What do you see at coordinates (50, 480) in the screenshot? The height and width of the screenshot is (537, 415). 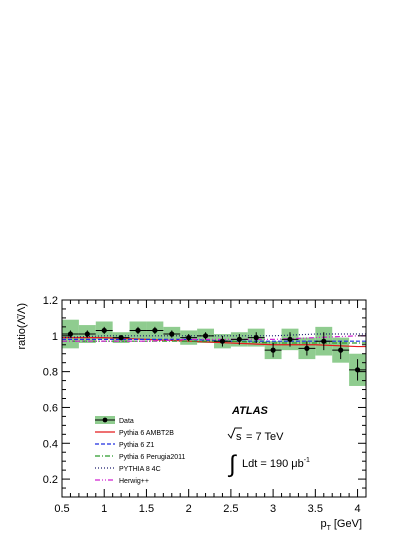 I see `y-tick-label: 0.2` at bounding box center [50, 480].